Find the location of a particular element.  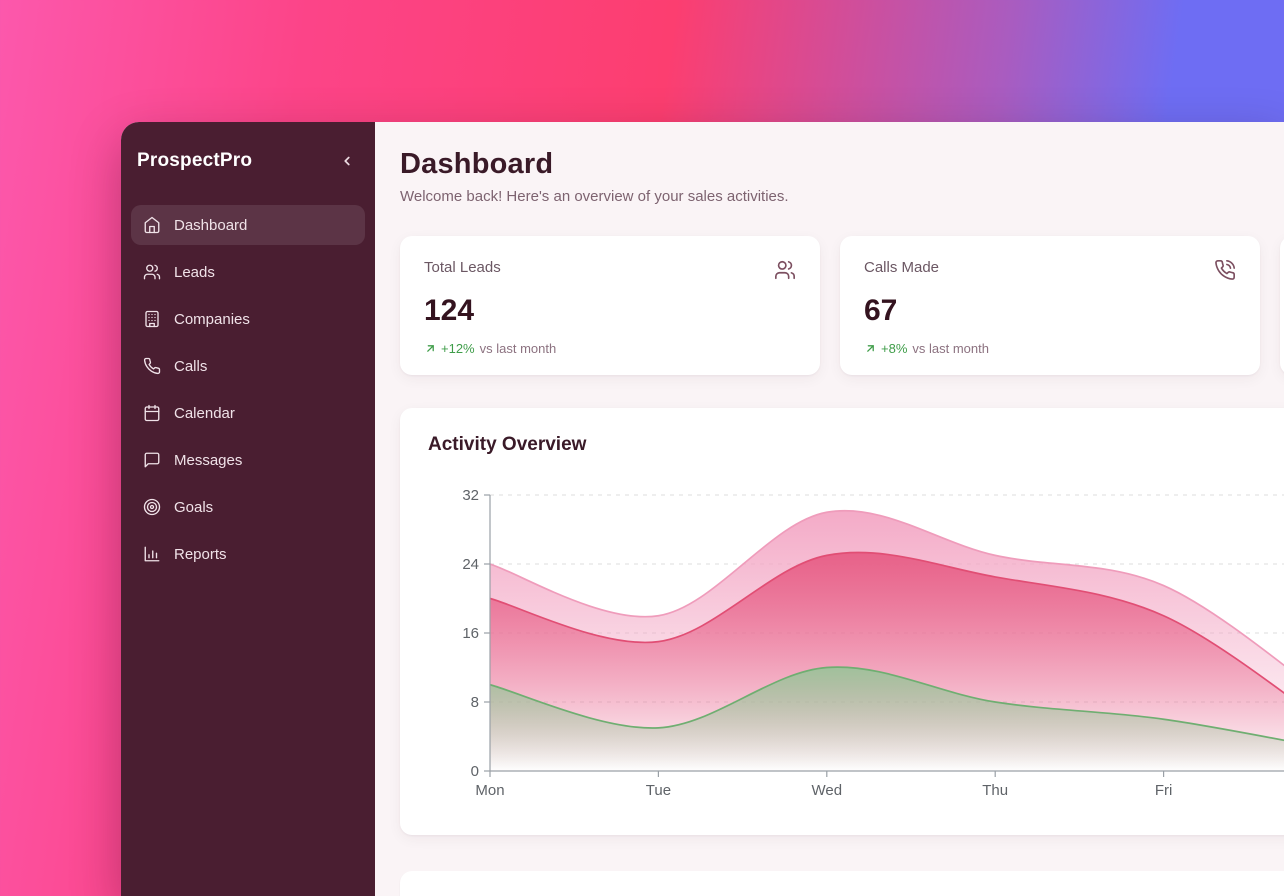

sidebar-item-label: Reports is located at coordinates (200, 554).